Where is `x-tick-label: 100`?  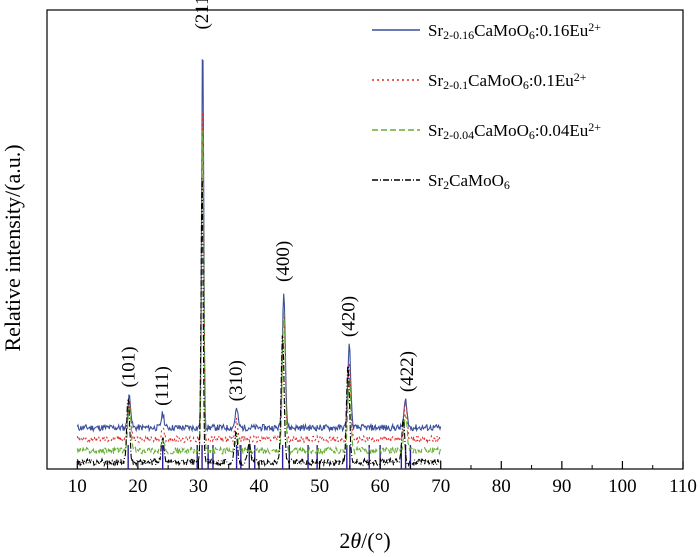 x-tick-label: 100 is located at coordinates (622, 486).